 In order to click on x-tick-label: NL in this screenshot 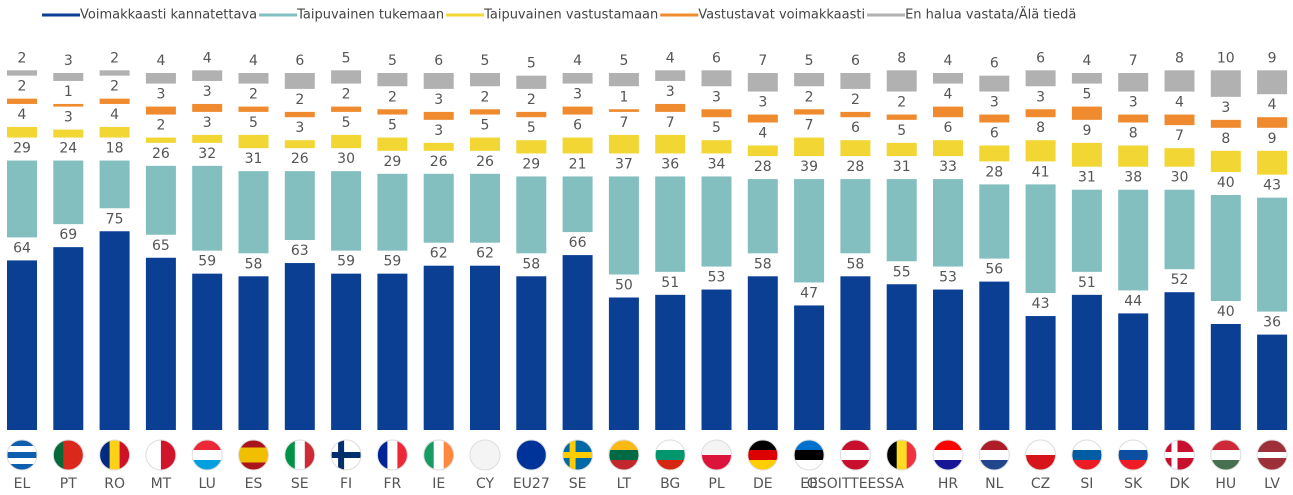, I will do `click(994, 484)`.